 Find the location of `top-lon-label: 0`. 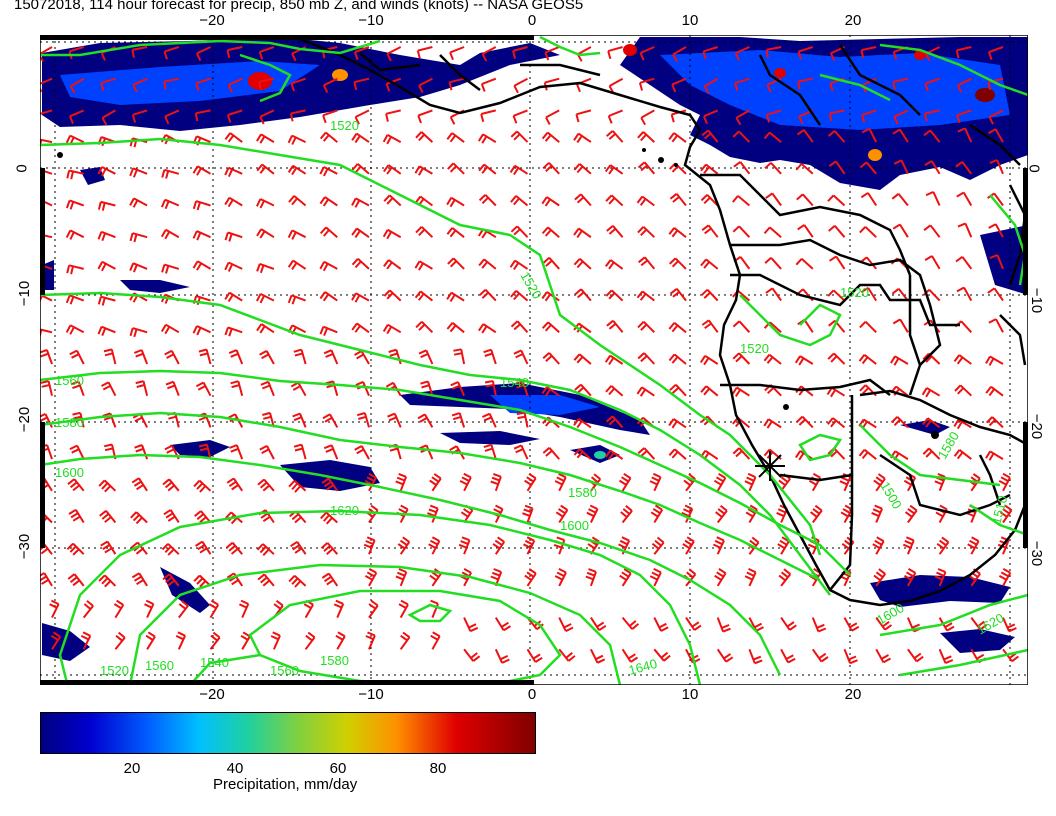

top-lon-label: 0 is located at coordinates (532, 20).